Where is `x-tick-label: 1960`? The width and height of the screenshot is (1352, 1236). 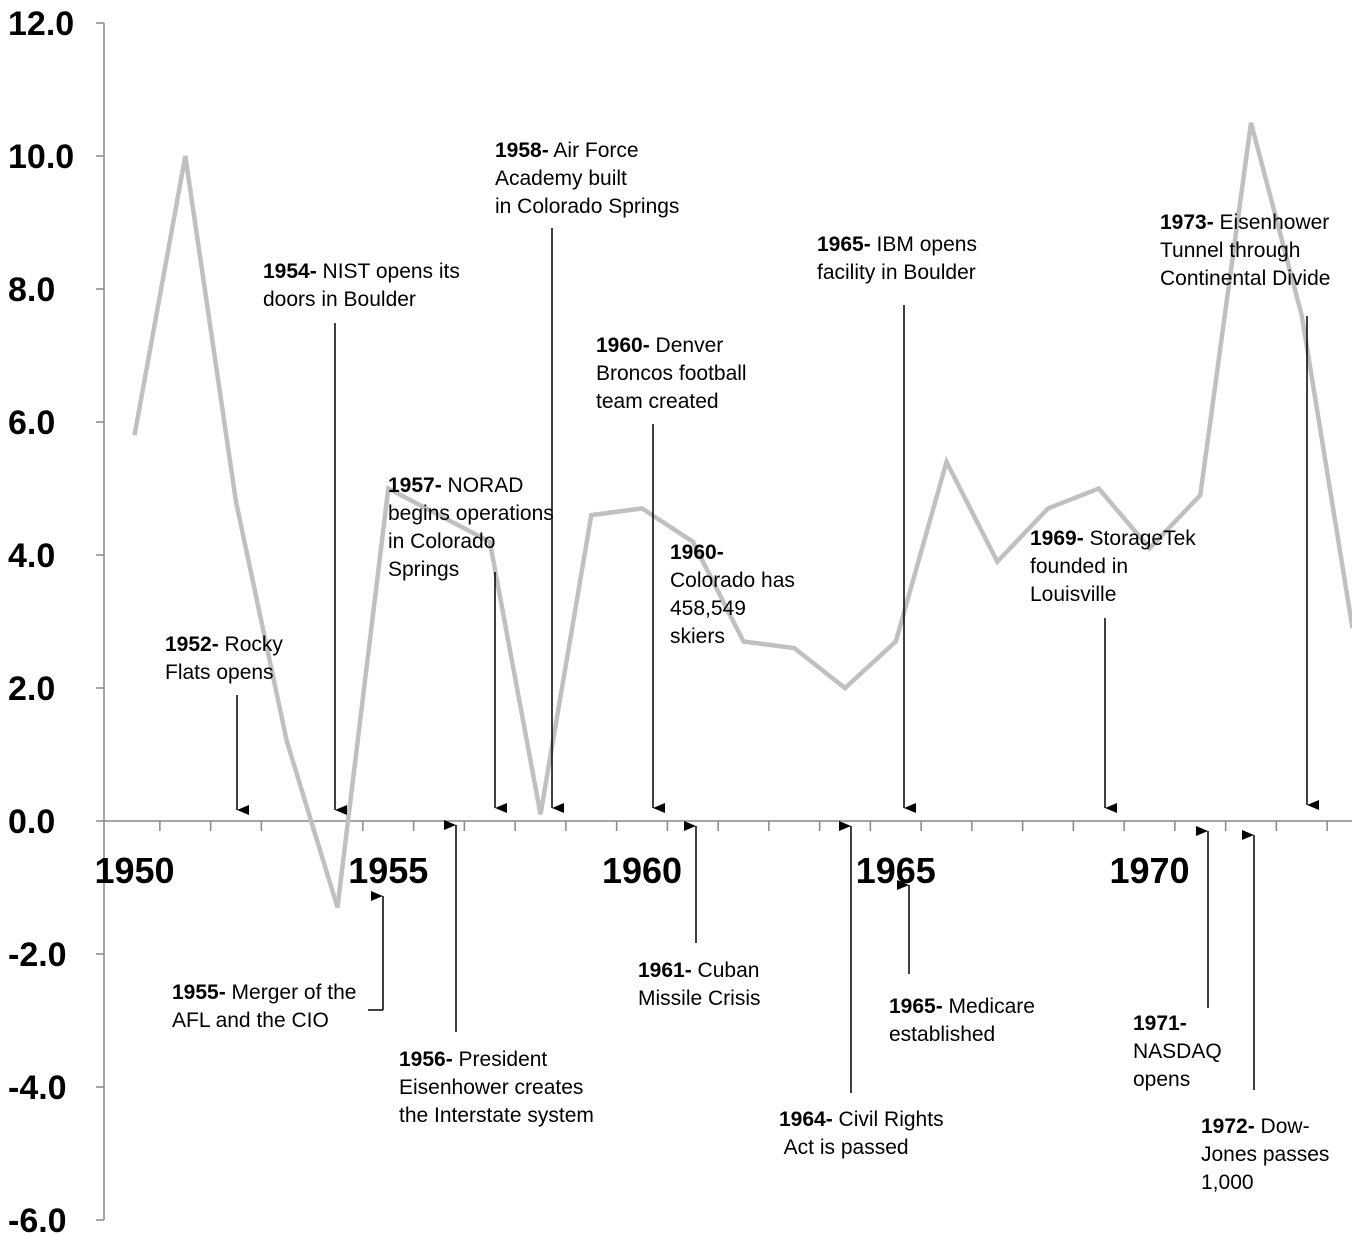
x-tick-label: 1960 is located at coordinates (642, 870).